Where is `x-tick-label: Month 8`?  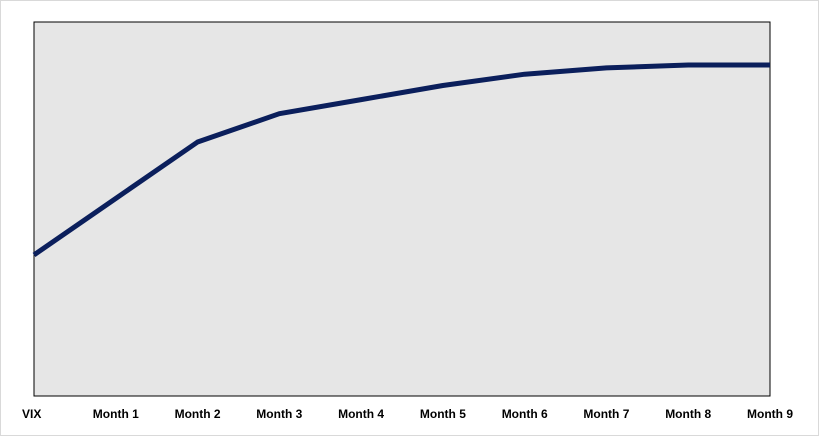 x-tick-label: Month 8 is located at coordinates (688, 414).